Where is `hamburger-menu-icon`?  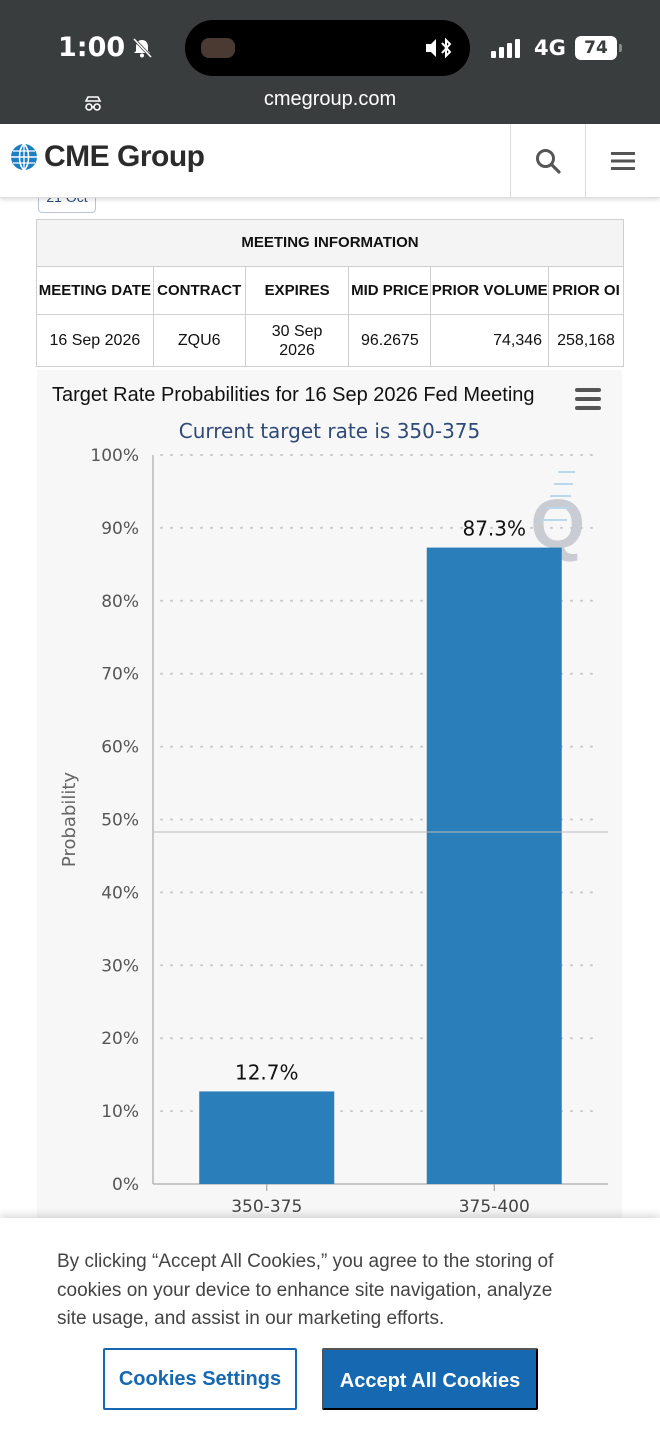 hamburger-menu-icon is located at coordinates (623, 161).